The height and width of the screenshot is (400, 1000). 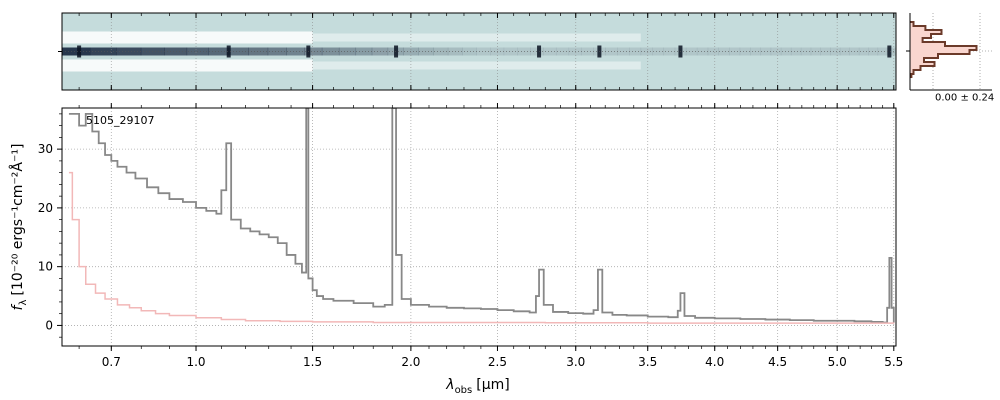 What do you see at coordinates (111, 362) in the screenshot?
I see `x-tick-label: 0.7` at bounding box center [111, 362].